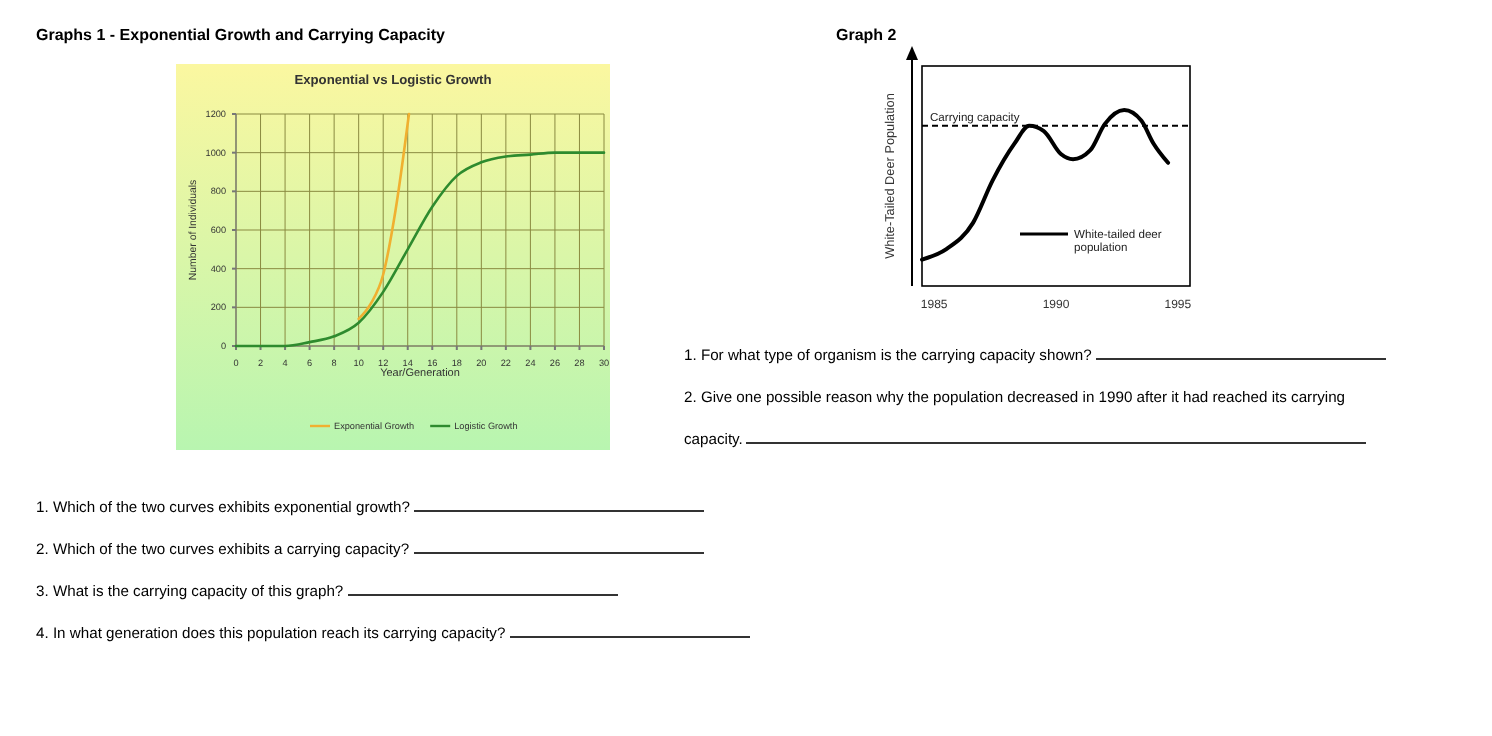  What do you see at coordinates (867, 35) in the screenshot?
I see `chart-title: Graph 2` at bounding box center [867, 35].